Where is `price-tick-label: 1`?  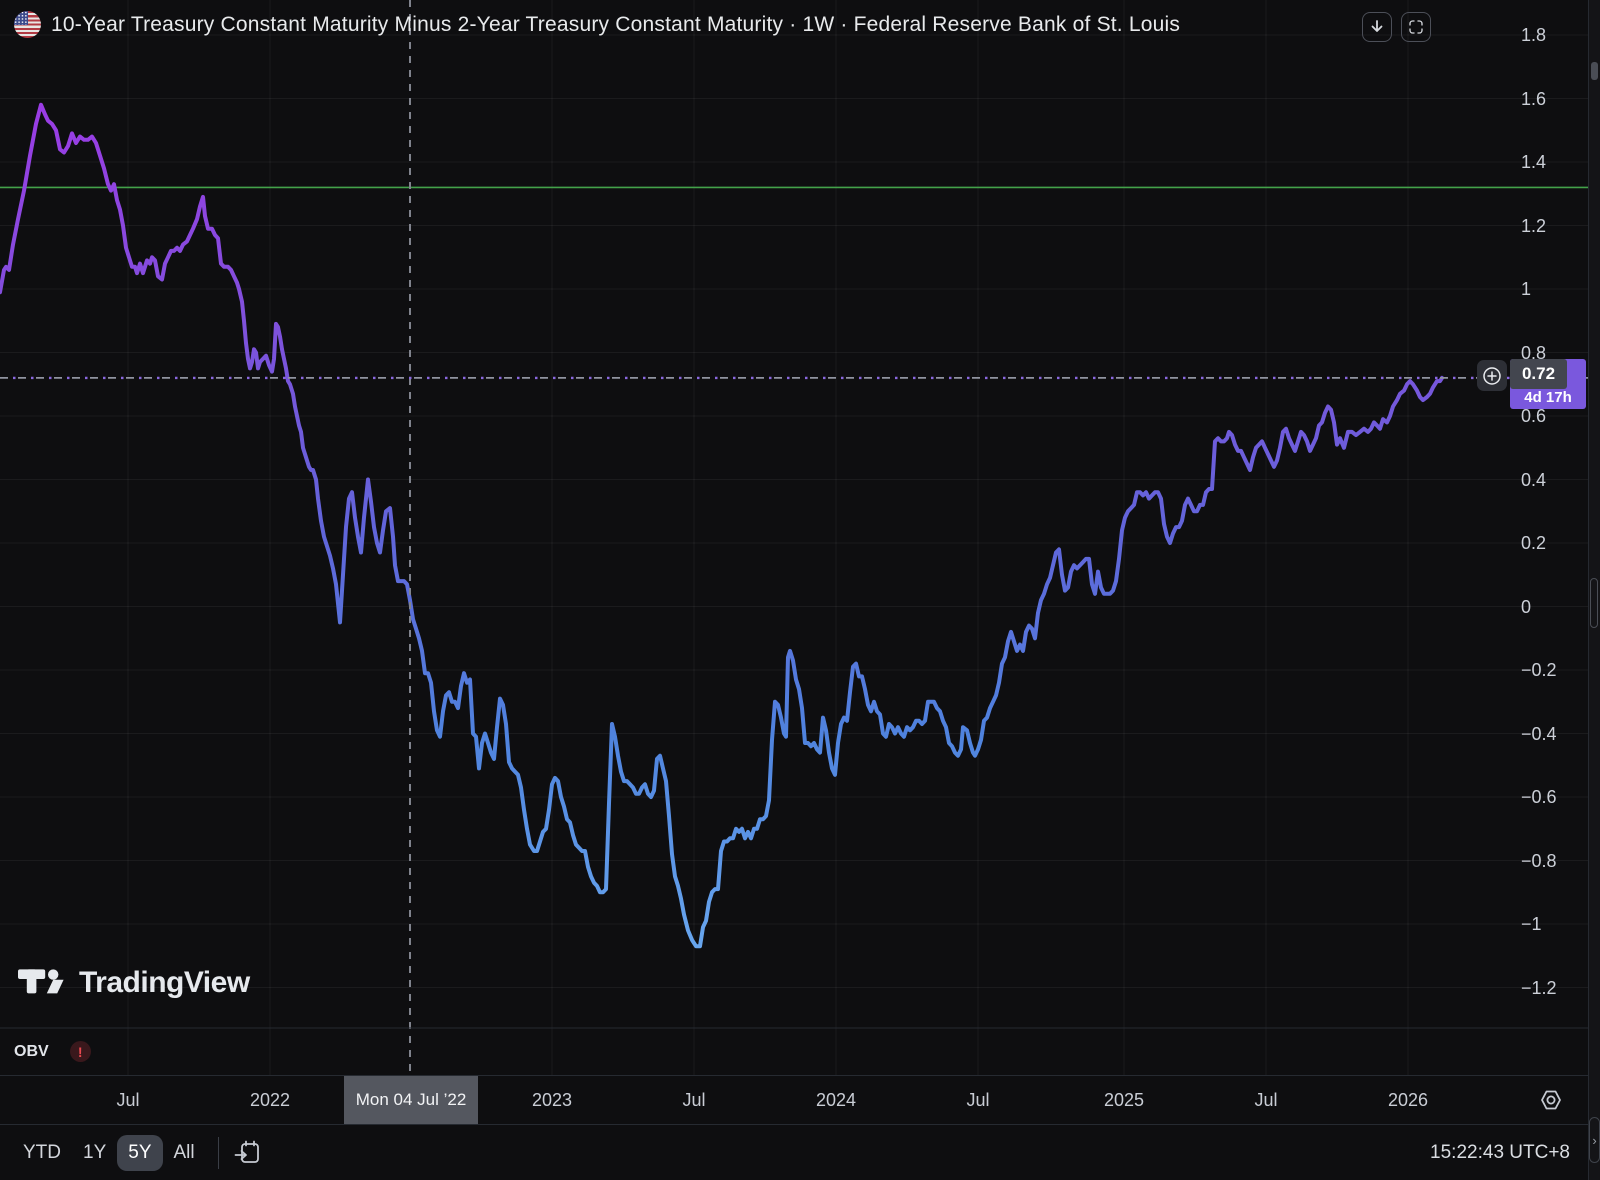 price-tick-label: 1 is located at coordinates (1526, 289).